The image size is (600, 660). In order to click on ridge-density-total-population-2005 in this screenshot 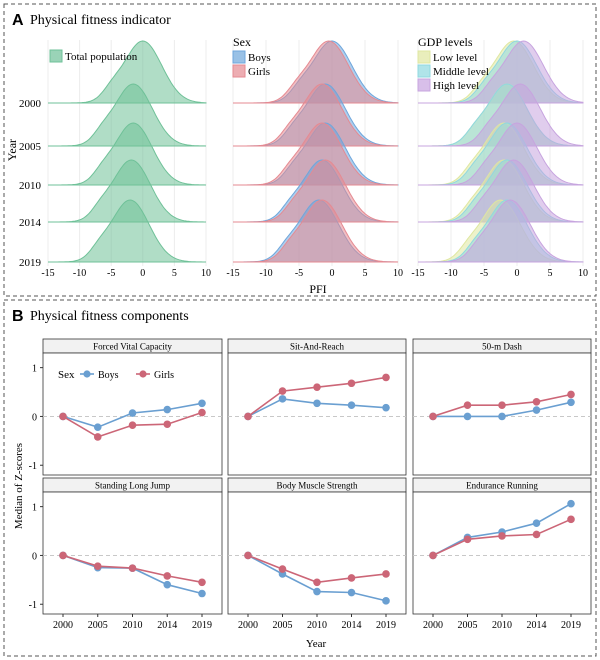, I will do `click(127, 115)`.